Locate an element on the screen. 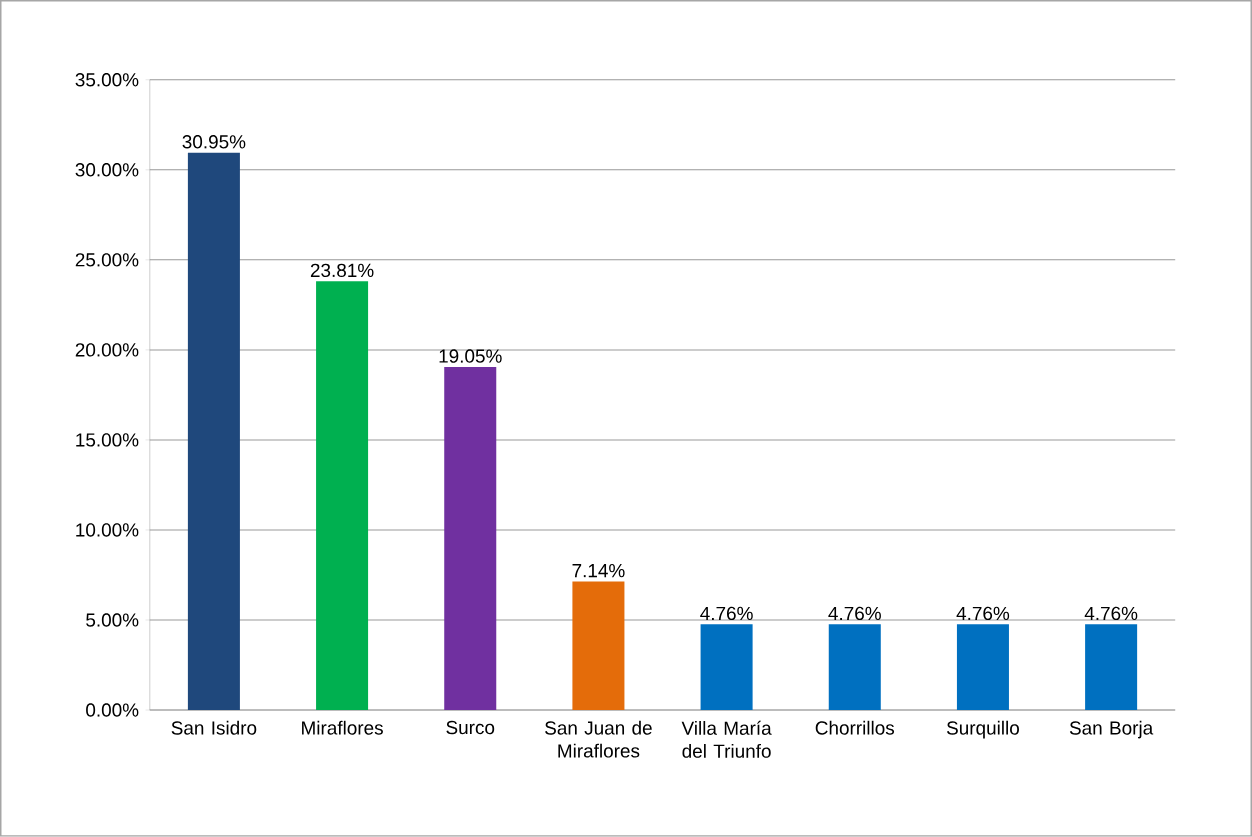 Image resolution: width=1252 pixels, height=837 pixels. x-tick-label: Surco is located at coordinates (470, 727).